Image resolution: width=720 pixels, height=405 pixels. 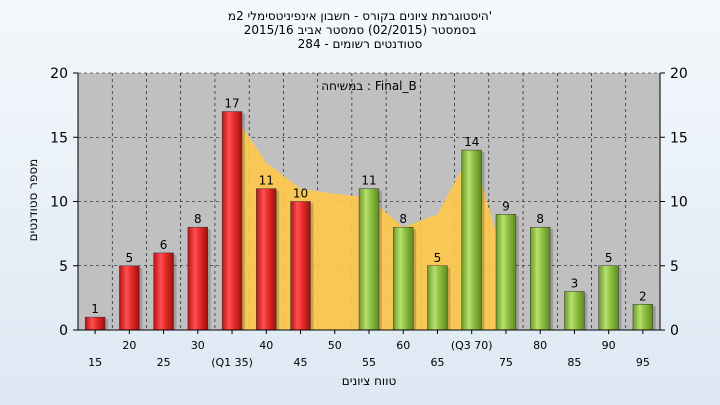 I want to click on bar-value-label: 9, so click(x=506, y=206).